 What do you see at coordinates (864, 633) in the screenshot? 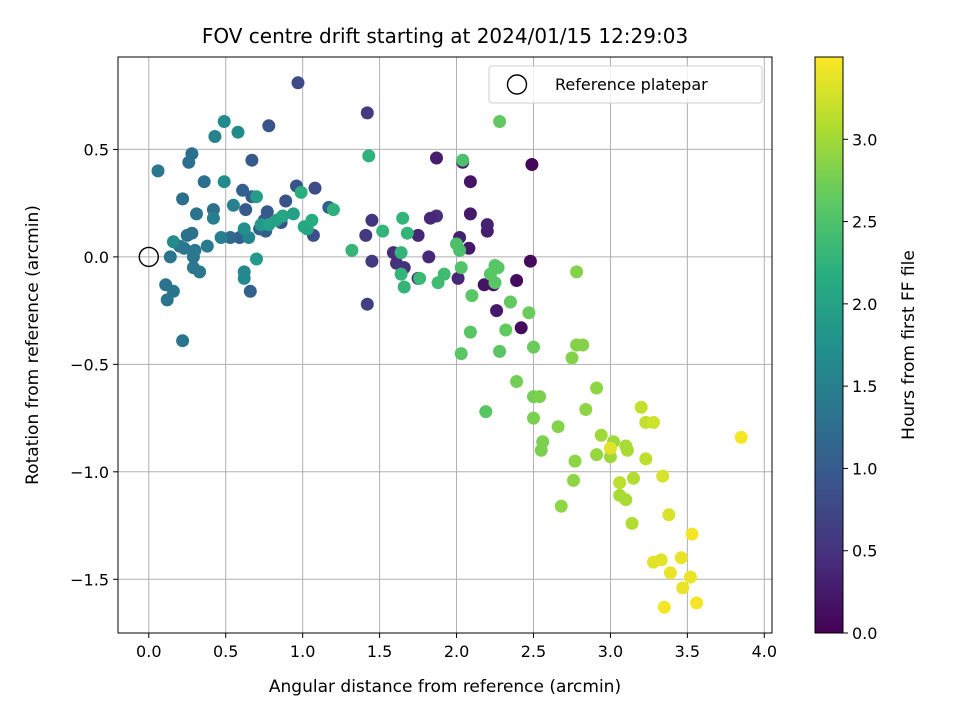
I see `colorbar-tick-label: 0.0` at bounding box center [864, 633].